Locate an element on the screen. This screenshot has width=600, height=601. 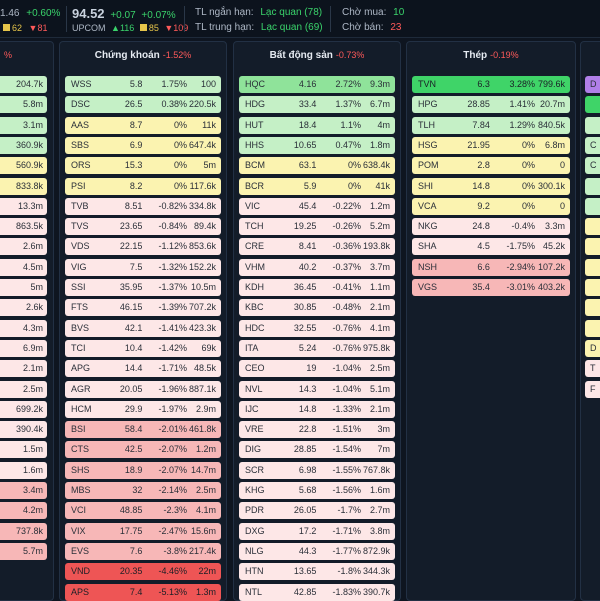
stock-row: 1.5m is located at coordinates (23, 450).